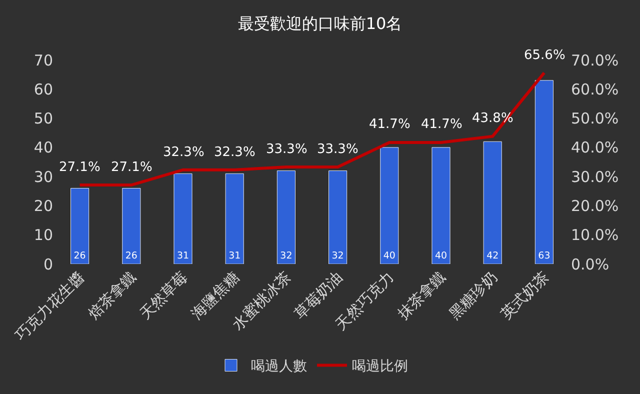 This screenshot has width=640, height=394. I want to click on legend-label: 喝過比例, so click(380, 366).